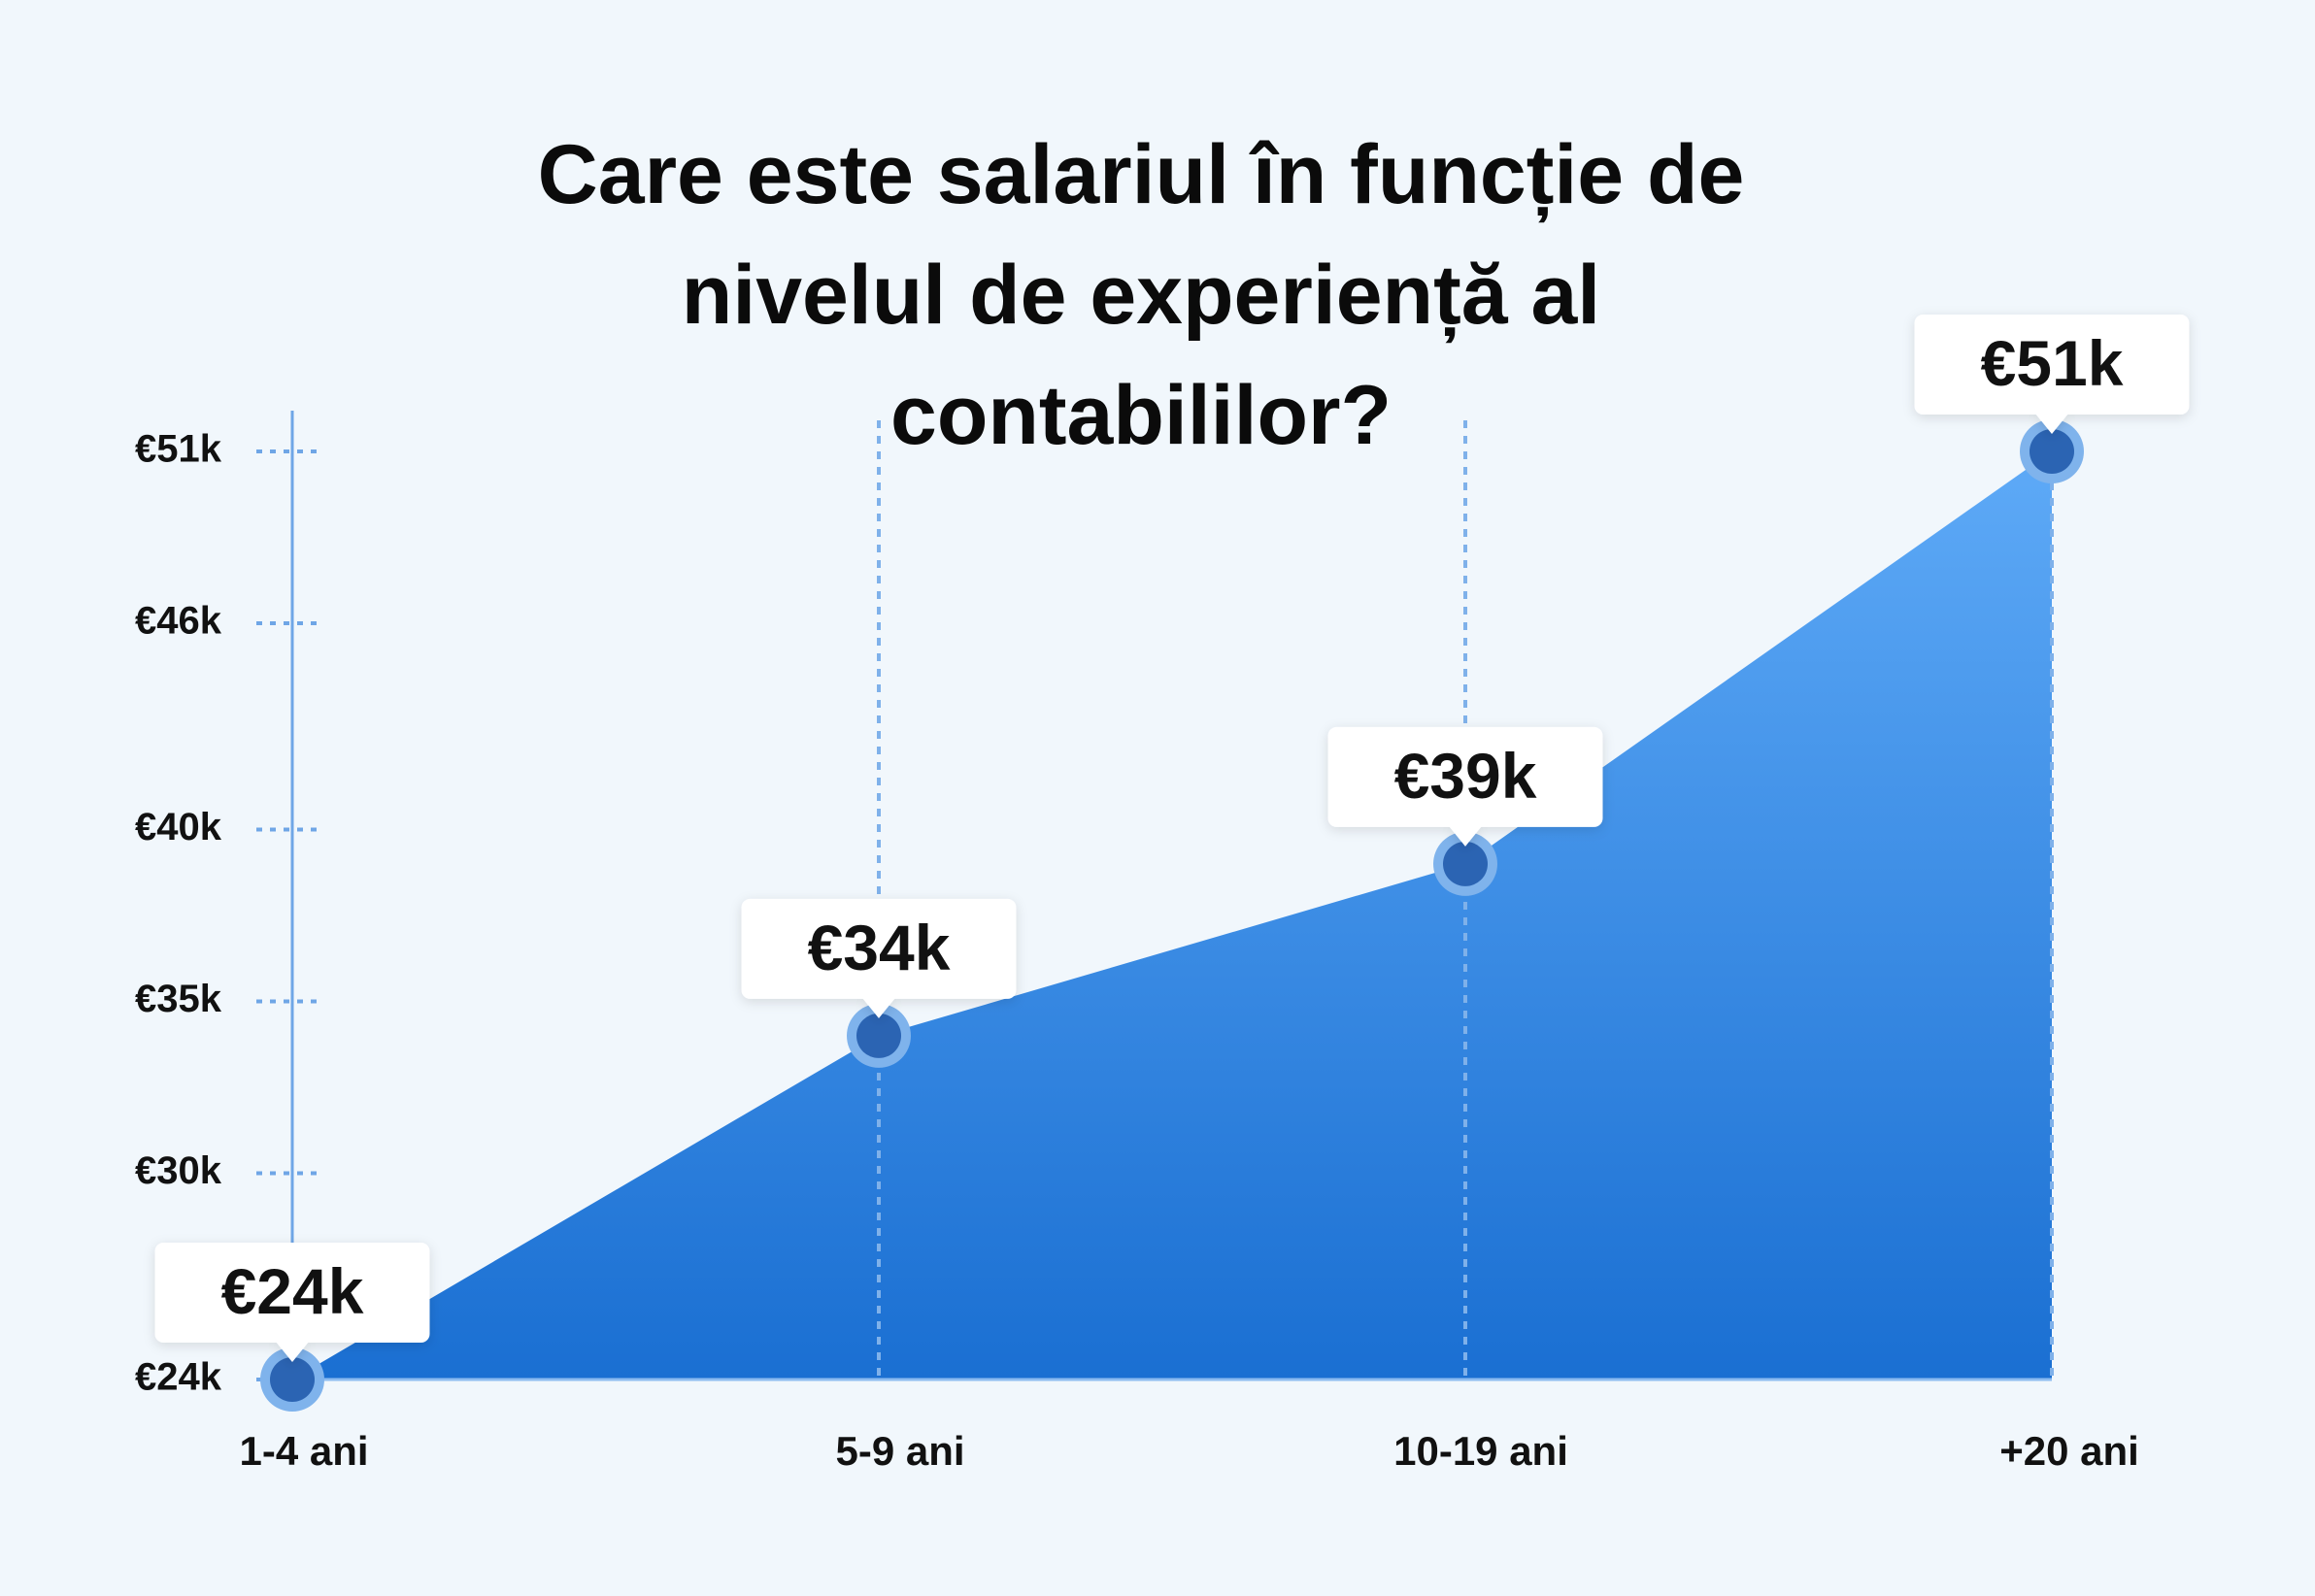 Image resolution: width=2315 pixels, height=1596 pixels. Describe the element at coordinates (178, 622) in the screenshot. I see `y-tick-label: €46k` at that location.